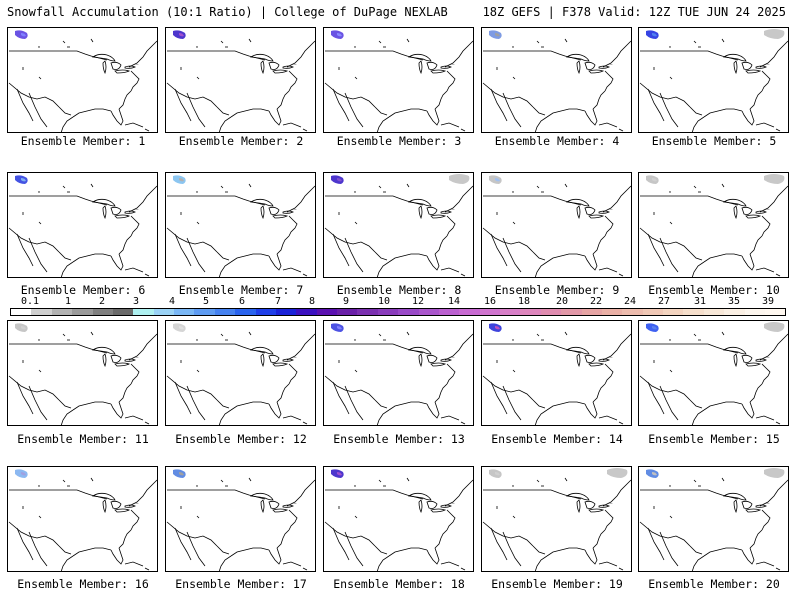 The width and height of the screenshot is (800, 600). What do you see at coordinates (278, 301) in the screenshot?
I see `colorbar-label: 7` at bounding box center [278, 301].